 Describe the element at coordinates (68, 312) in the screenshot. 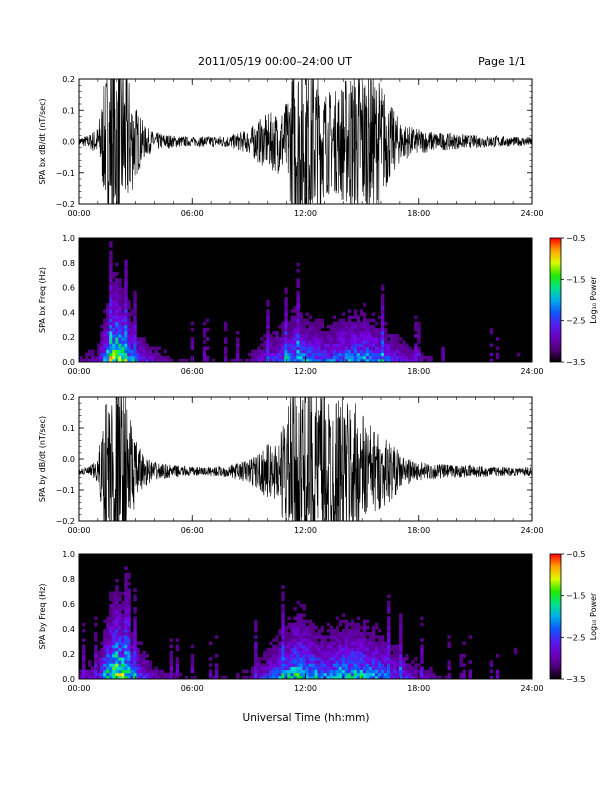

I see `panel-2-y-tick-label: 0.4` at that location.